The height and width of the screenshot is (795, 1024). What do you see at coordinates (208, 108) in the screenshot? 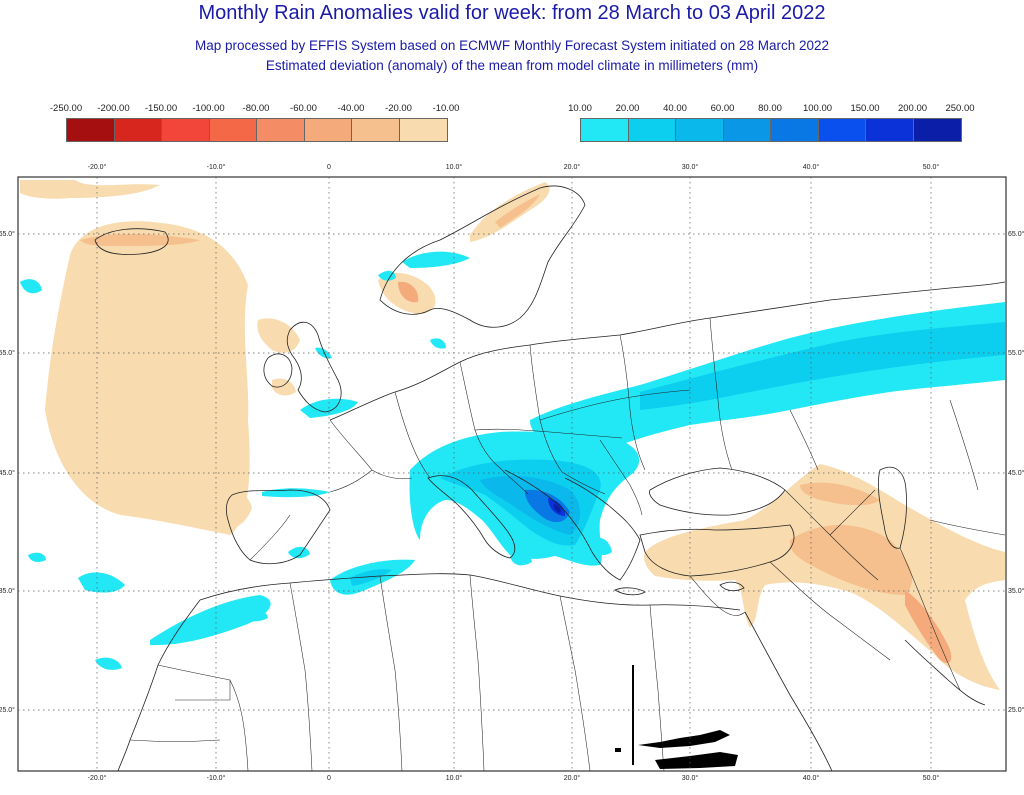
I see `neg-legend-label: -100.00` at bounding box center [208, 108].